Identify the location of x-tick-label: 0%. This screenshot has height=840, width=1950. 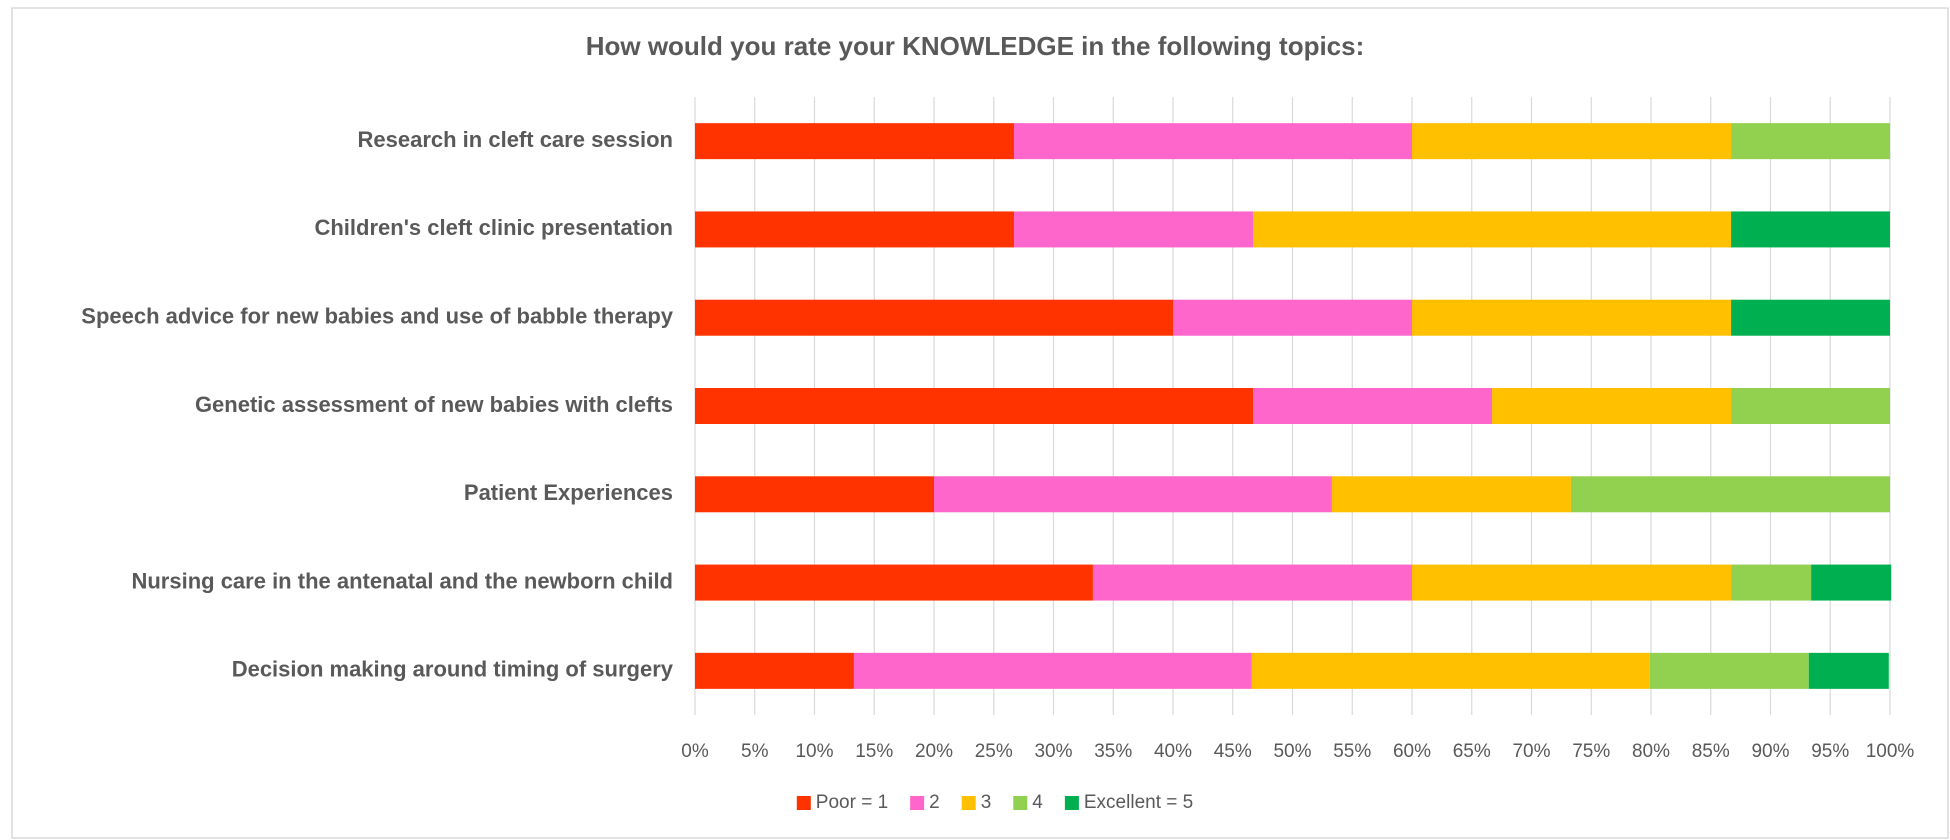
(695, 751).